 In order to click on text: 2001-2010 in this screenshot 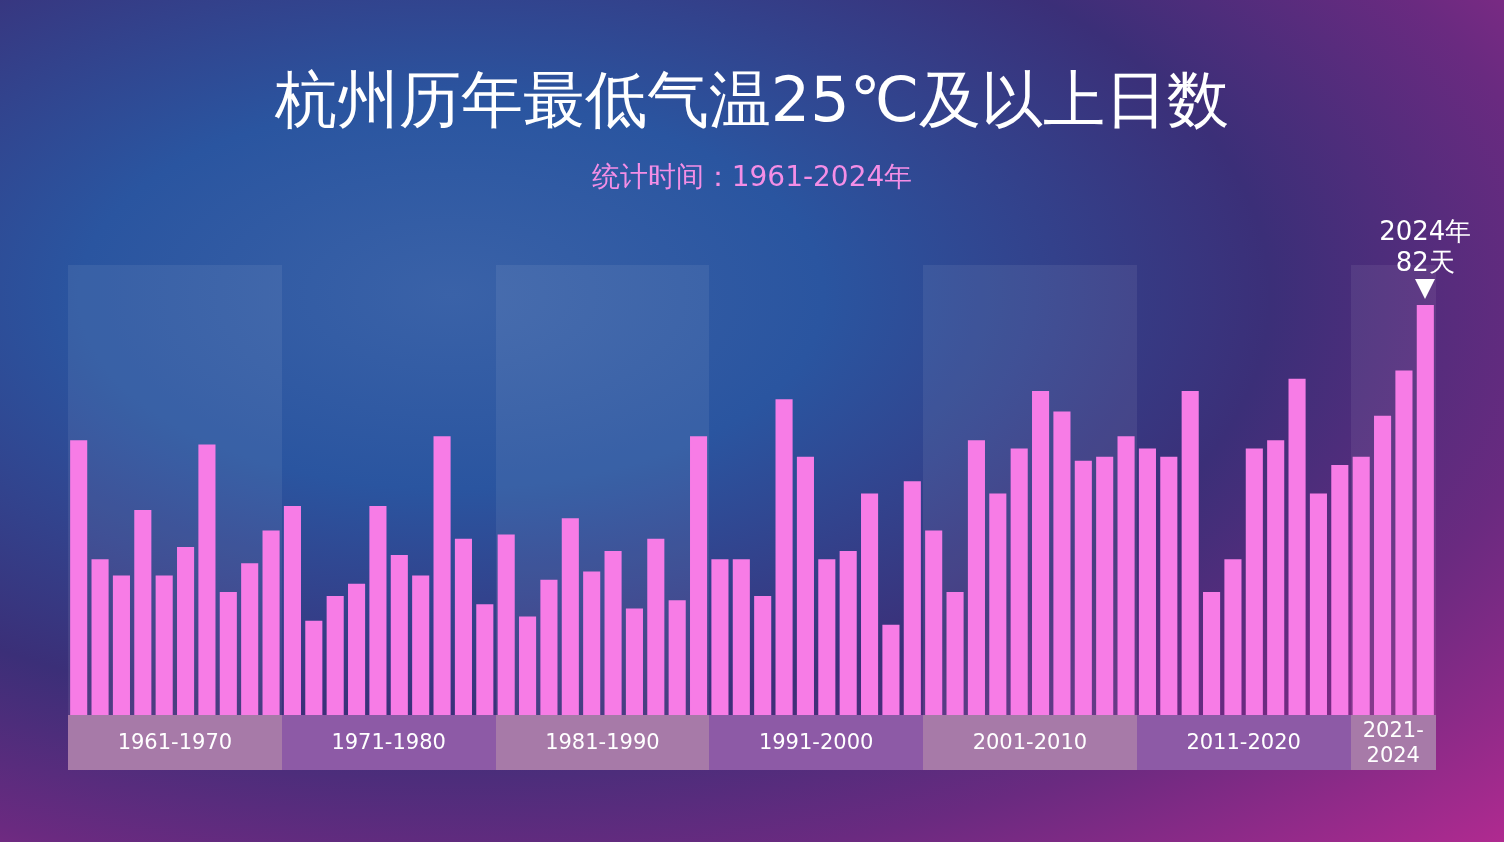, I will do `click(1030, 742)`.